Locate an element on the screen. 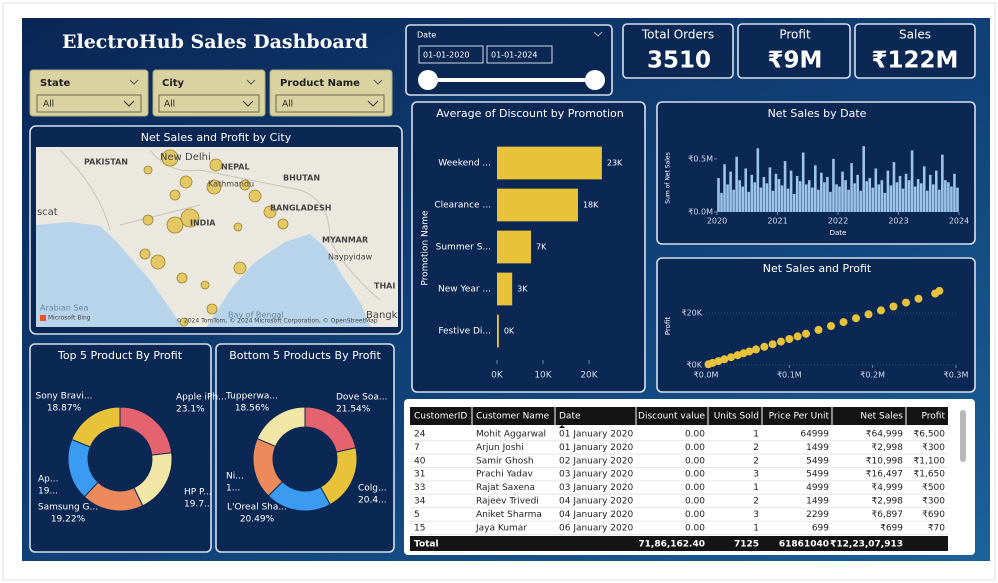 Image resolution: width=998 pixels, height=583 pixels. map-logo: Microsoft Bing is located at coordinates (69, 318).